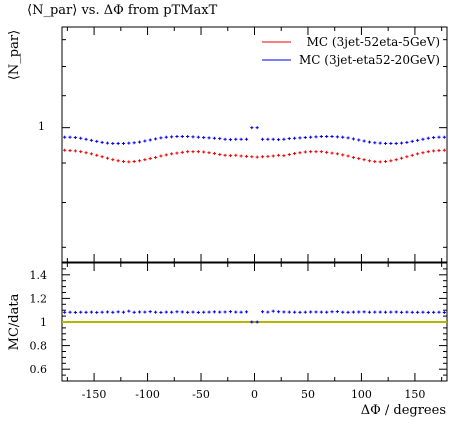  Describe the element at coordinates (39, 298) in the screenshot. I see `ratio-y-tick-label: 1.2` at that location.